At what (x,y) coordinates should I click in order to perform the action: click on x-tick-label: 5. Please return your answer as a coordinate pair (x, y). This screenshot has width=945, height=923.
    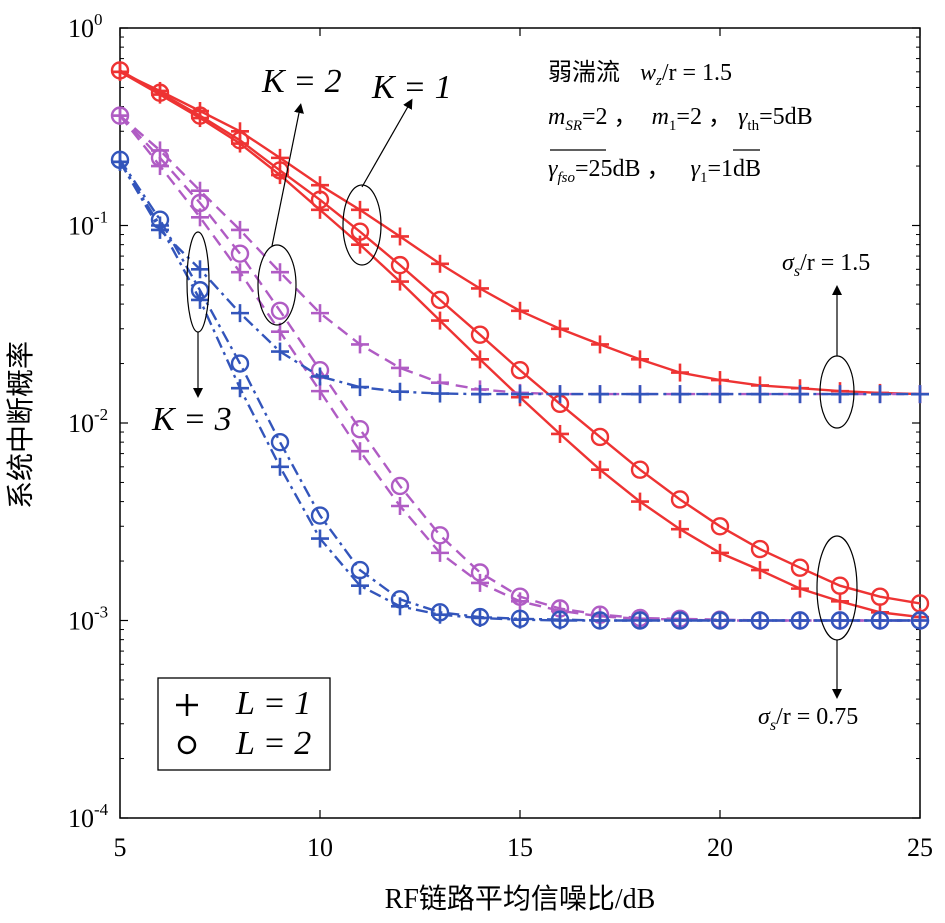
    Looking at the image, I should click on (120, 847).